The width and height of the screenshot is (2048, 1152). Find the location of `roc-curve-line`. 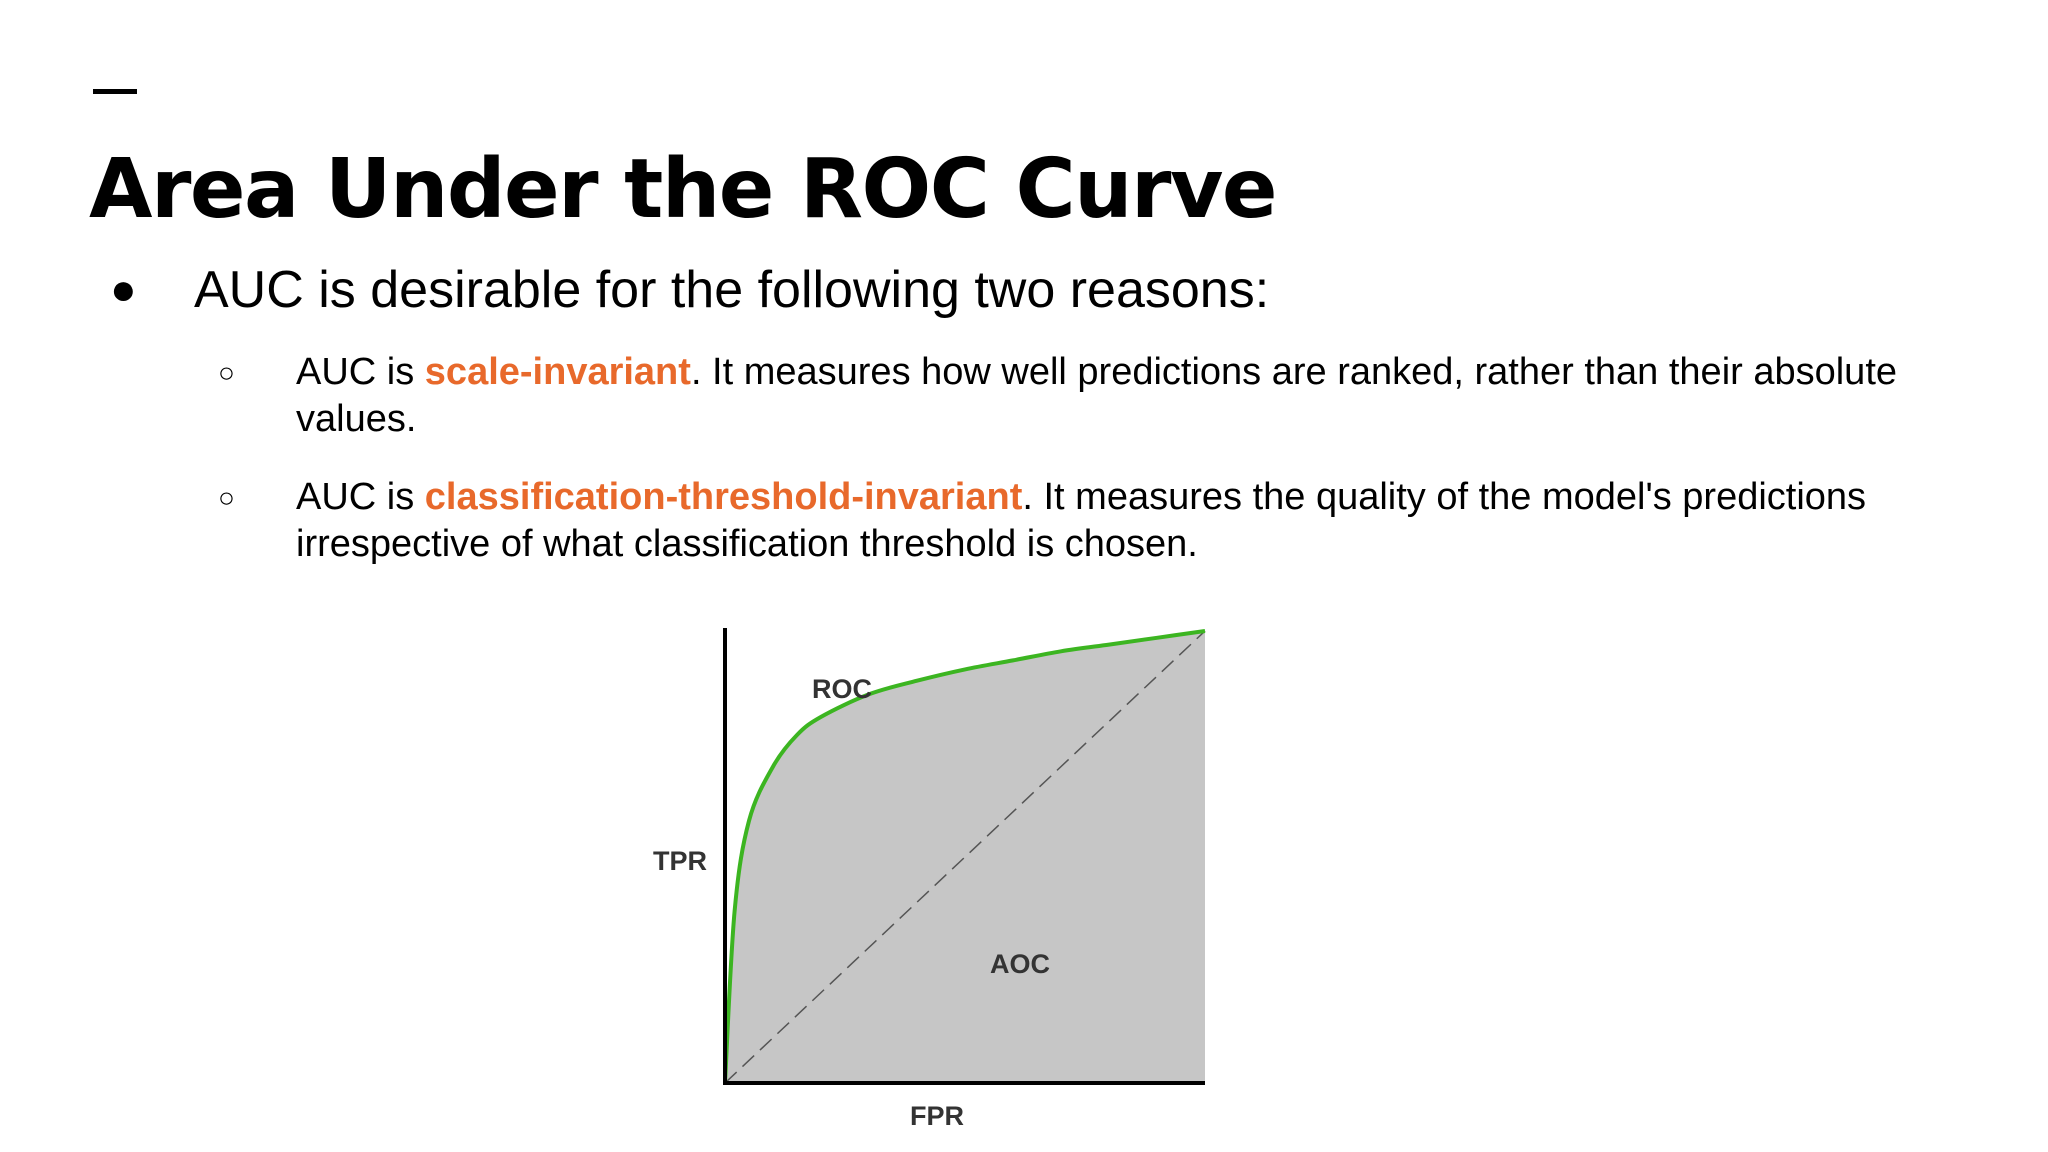

roc-curve-line is located at coordinates (964, 856).